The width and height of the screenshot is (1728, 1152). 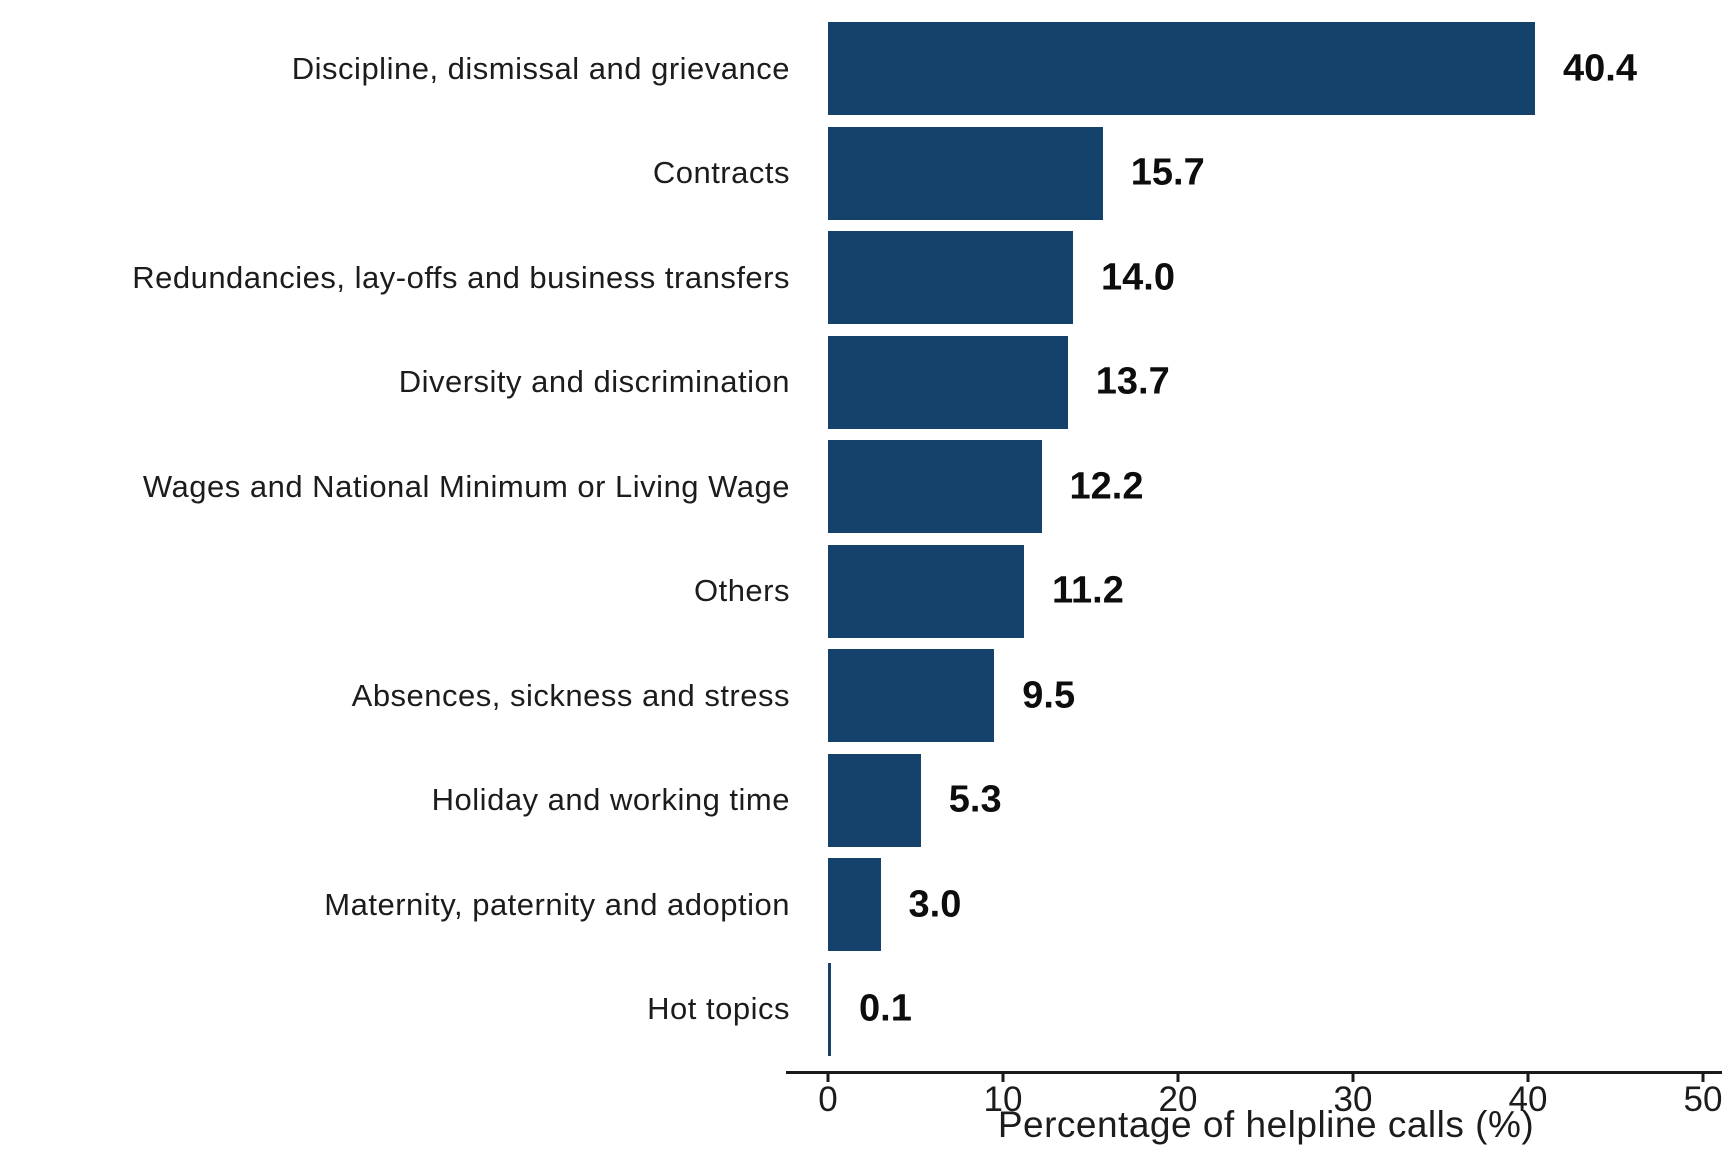 I want to click on x-tick-label: 50, so click(x=1703, y=1099).